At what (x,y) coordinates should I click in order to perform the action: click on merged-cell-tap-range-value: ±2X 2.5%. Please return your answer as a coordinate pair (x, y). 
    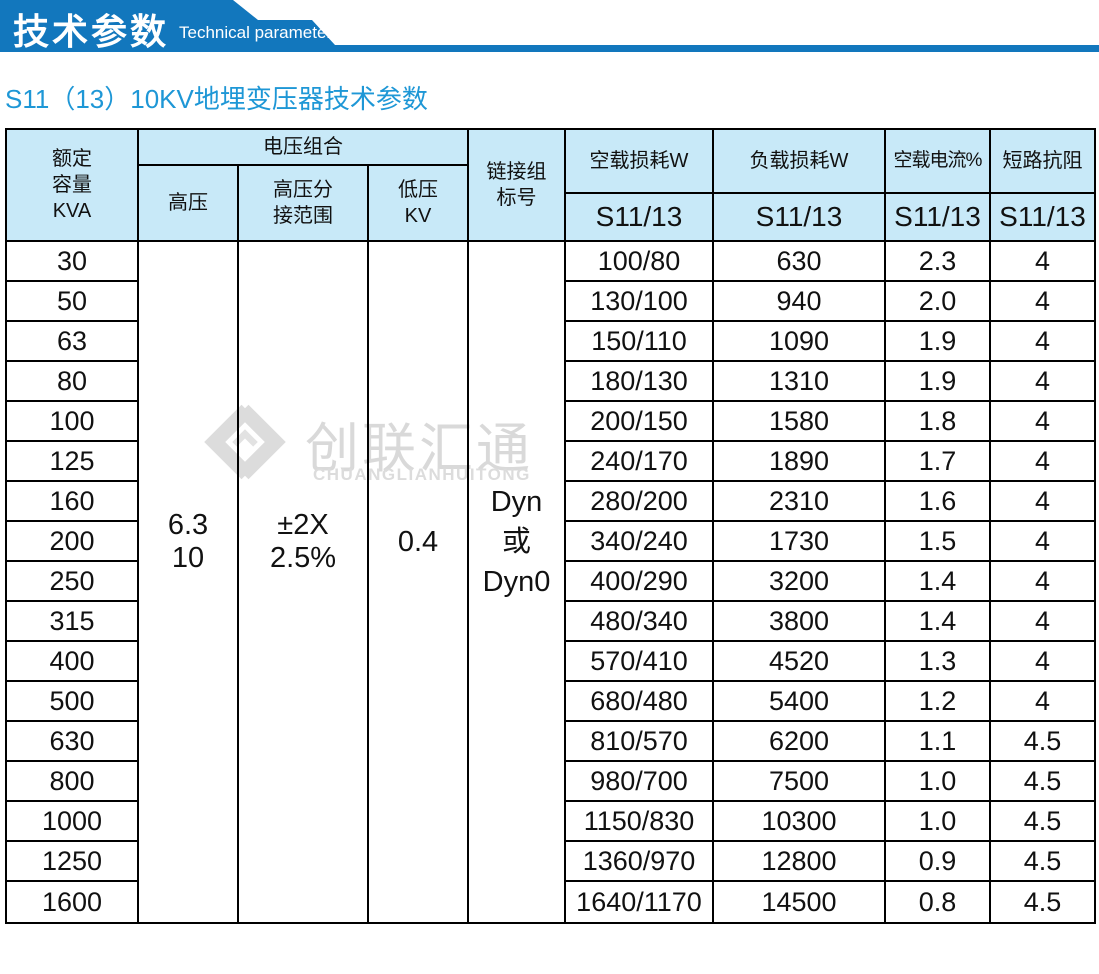
    Looking at the image, I should click on (304, 582).